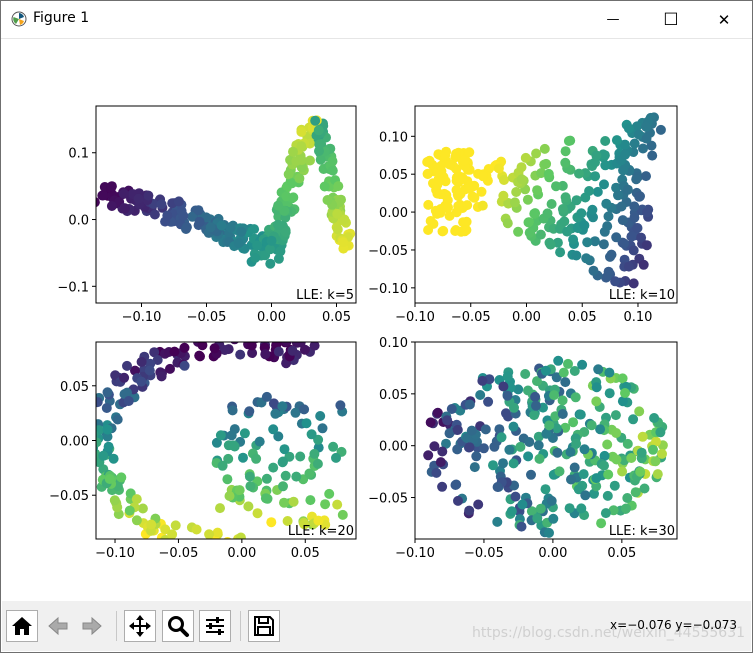  Describe the element at coordinates (140, 626) in the screenshot. I see `pan-button` at that location.